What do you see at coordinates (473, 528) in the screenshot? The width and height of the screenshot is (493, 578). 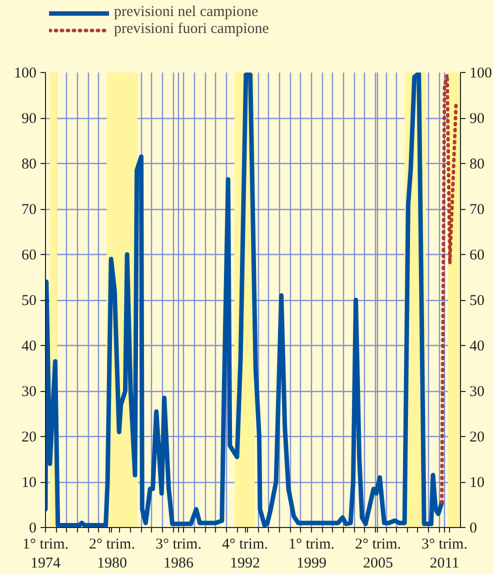 I see `y2-tick-label: 0` at bounding box center [473, 528].